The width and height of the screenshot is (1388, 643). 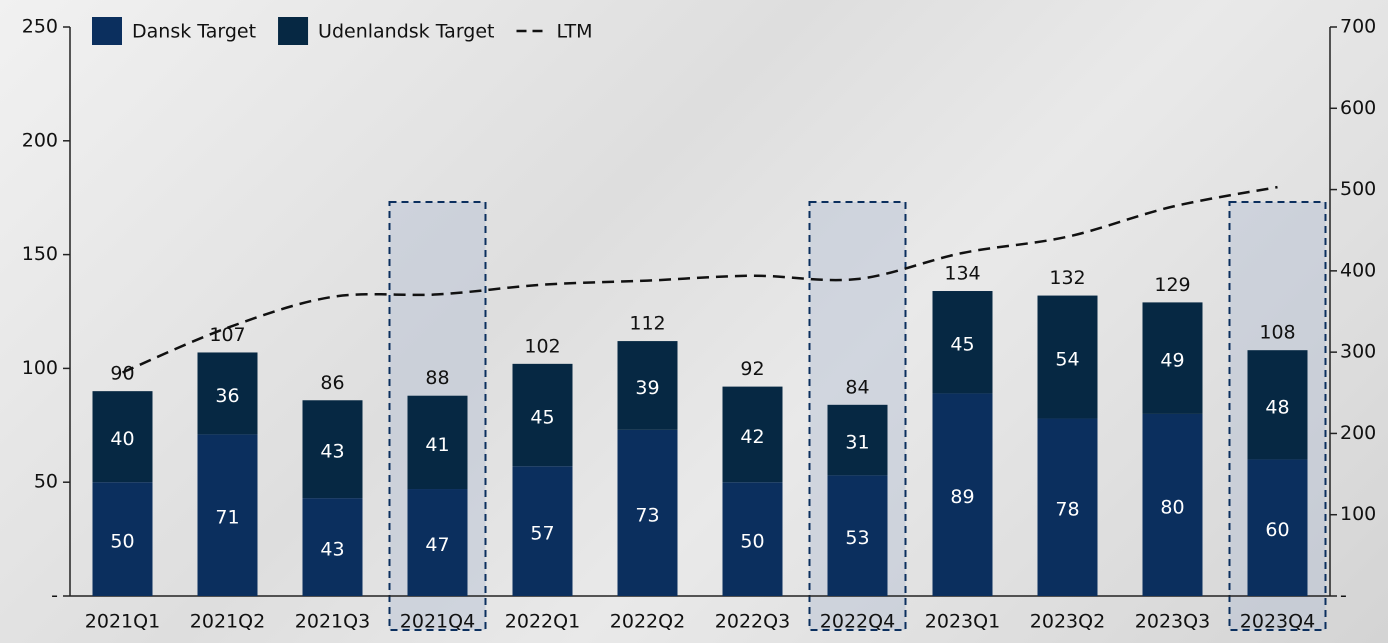 I want to click on x-tick-label: 2022Q2, so click(x=647, y=622).